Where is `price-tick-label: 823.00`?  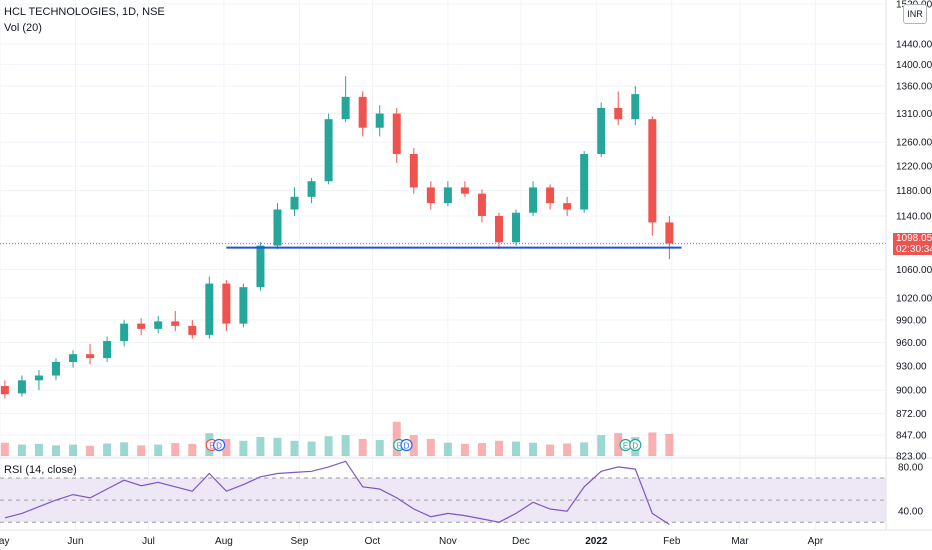
price-tick-label: 823.00 is located at coordinates (911, 457).